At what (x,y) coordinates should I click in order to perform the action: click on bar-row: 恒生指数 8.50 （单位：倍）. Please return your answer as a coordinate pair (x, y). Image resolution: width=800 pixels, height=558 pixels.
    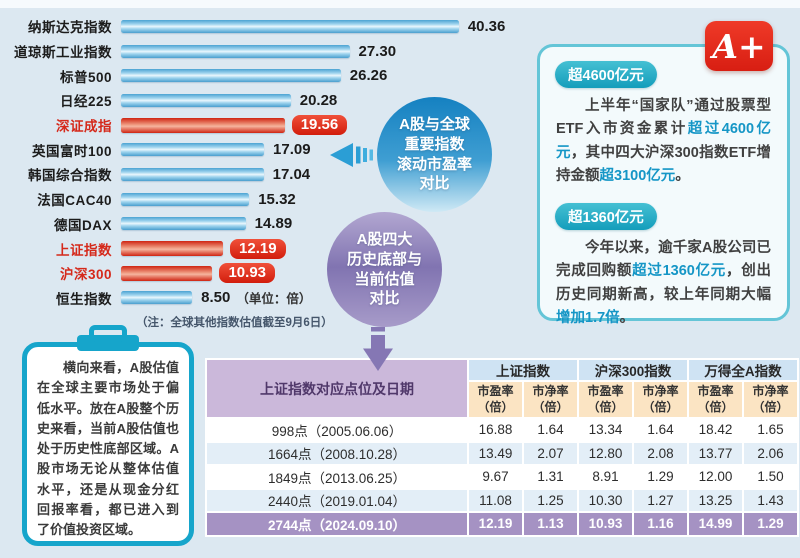
    Looking at the image, I should click on (256, 298).